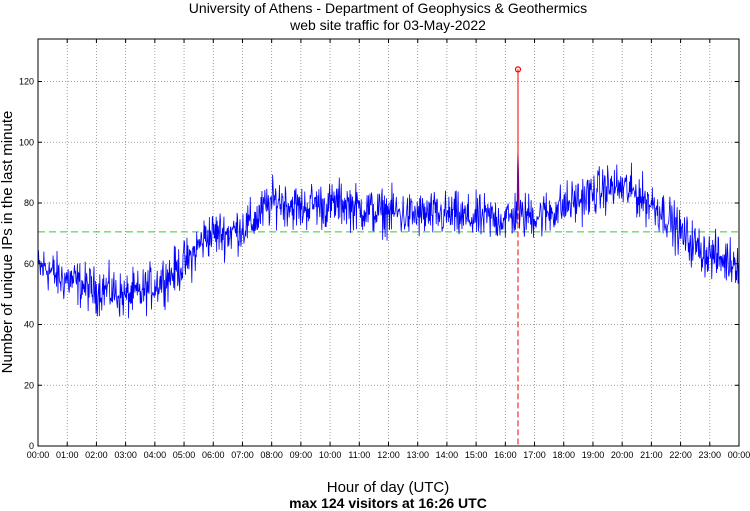 This screenshot has height=511, width=750. What do you see at coordinates (593, 455) in the screenshot?
I see `x-tick-label: 19:00` at bounding box center [593, 455].